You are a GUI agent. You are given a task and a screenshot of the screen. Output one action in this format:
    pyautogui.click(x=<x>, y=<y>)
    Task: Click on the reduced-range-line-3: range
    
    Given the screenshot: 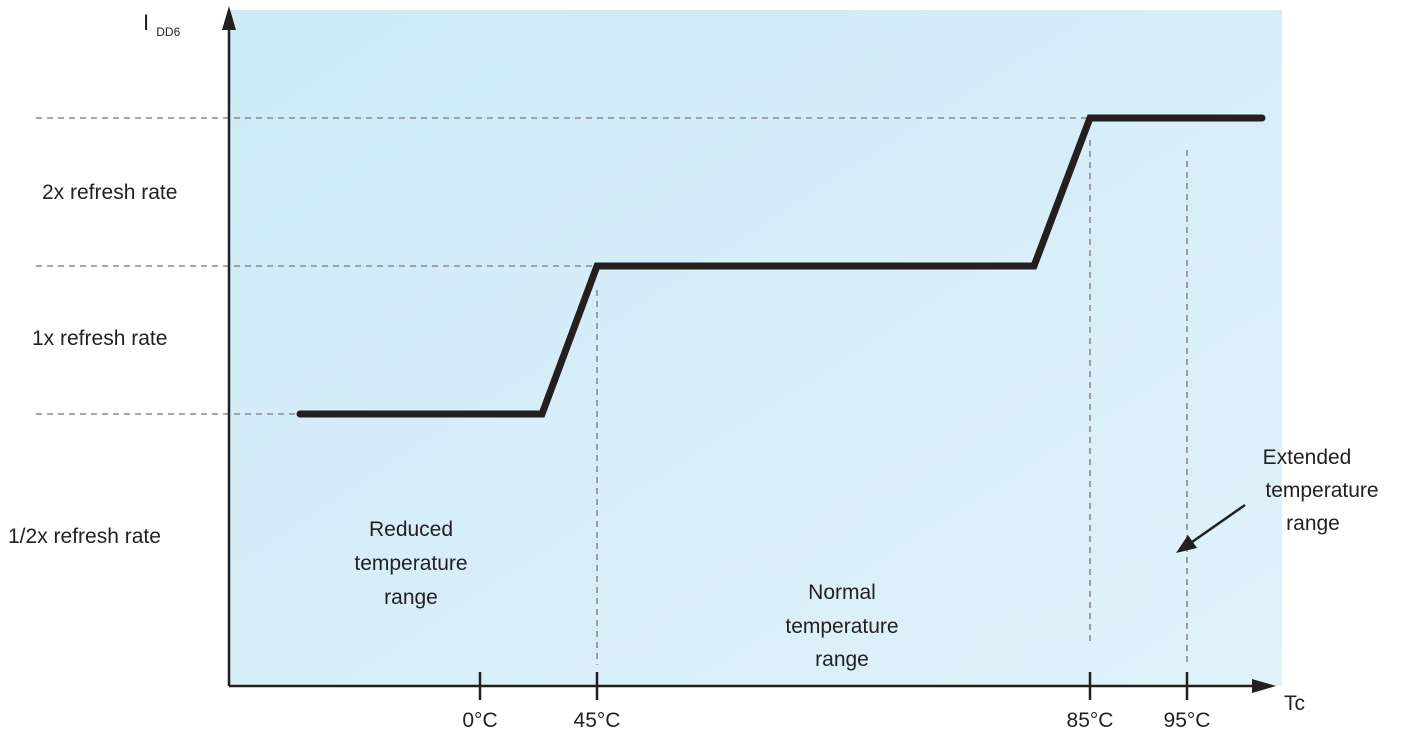 What is the action you would take?
    pyautogui.click(x=411, y=597)
    